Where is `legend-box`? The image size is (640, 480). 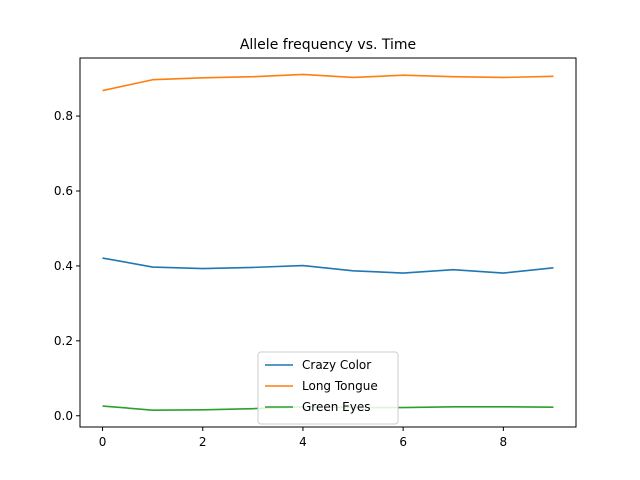
legend-box is located at coordinates (328, 388).